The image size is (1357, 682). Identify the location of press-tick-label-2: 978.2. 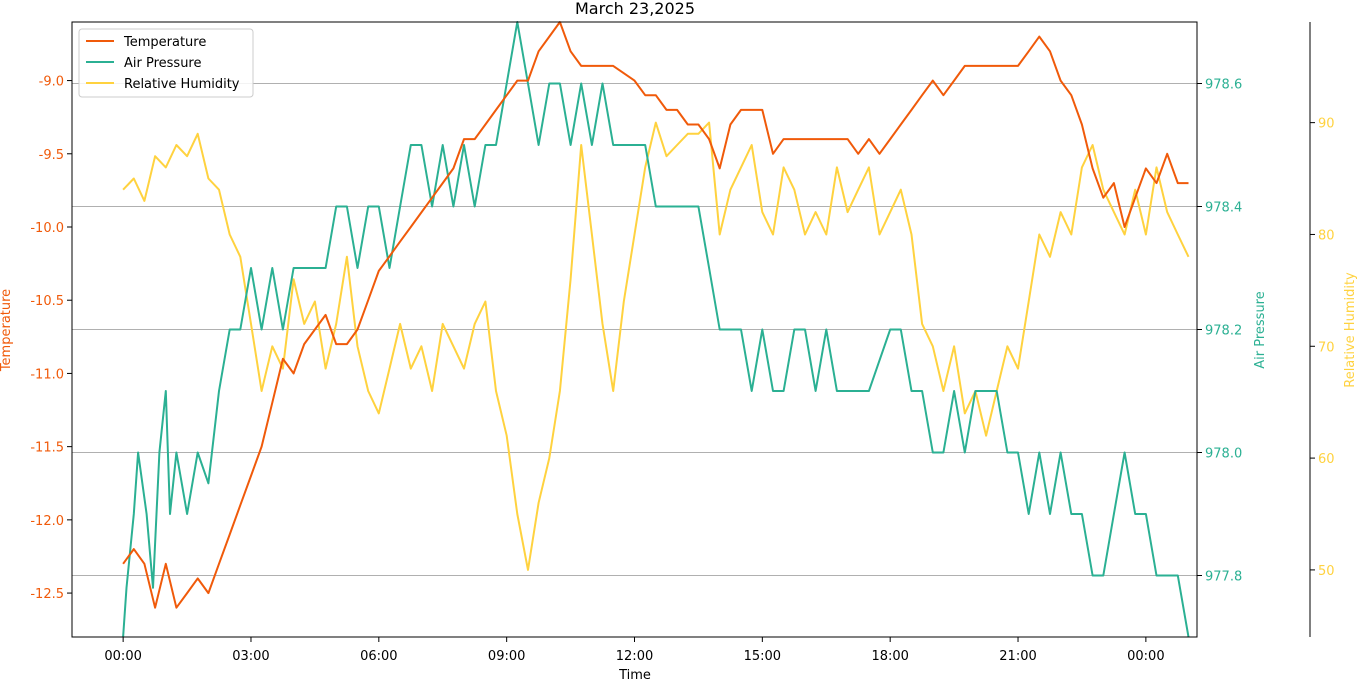
(1223, 331).